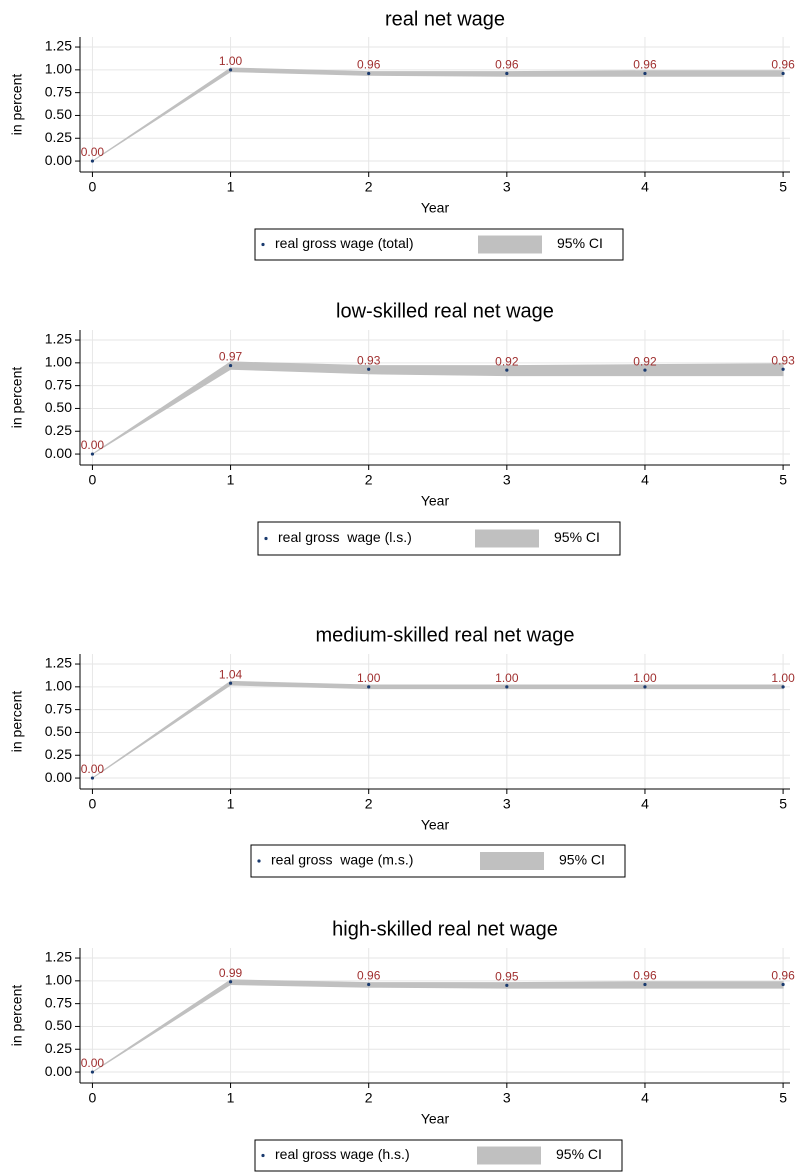 This screenshot has height=1173, width=799. Describe the element at coordinates (231, 674) in the screenshot. I see `value-label: 1.04` at that location.